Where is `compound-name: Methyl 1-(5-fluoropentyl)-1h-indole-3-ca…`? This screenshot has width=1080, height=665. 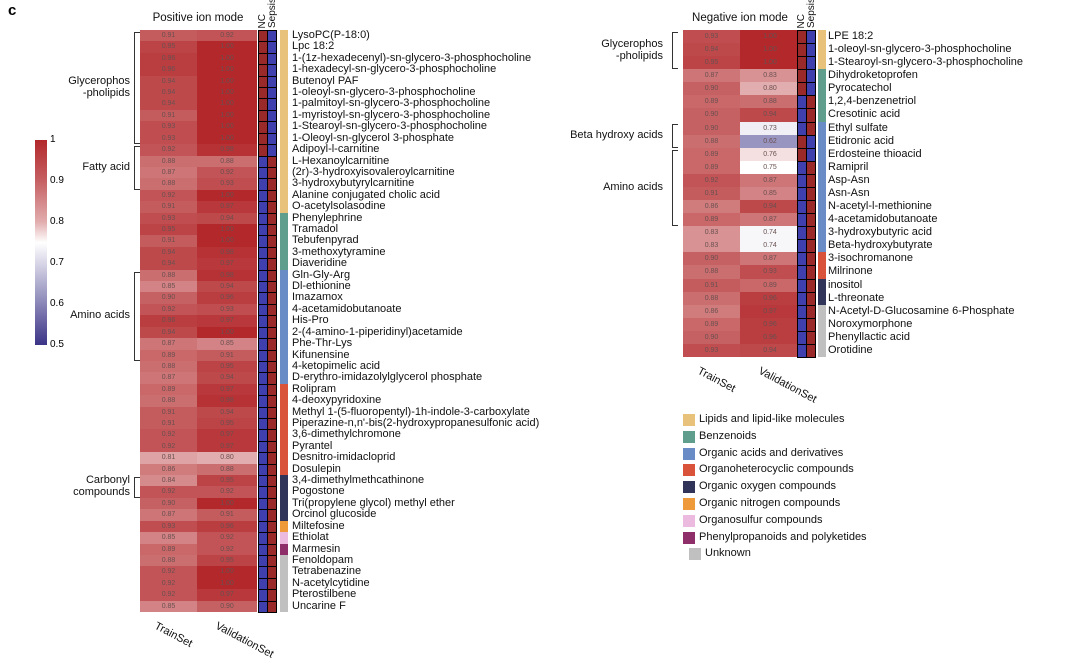 compound-name: Methyl 1-(5-fluoropentyl)-1h-indole-3-ca… is located at coordinates (411, 411).